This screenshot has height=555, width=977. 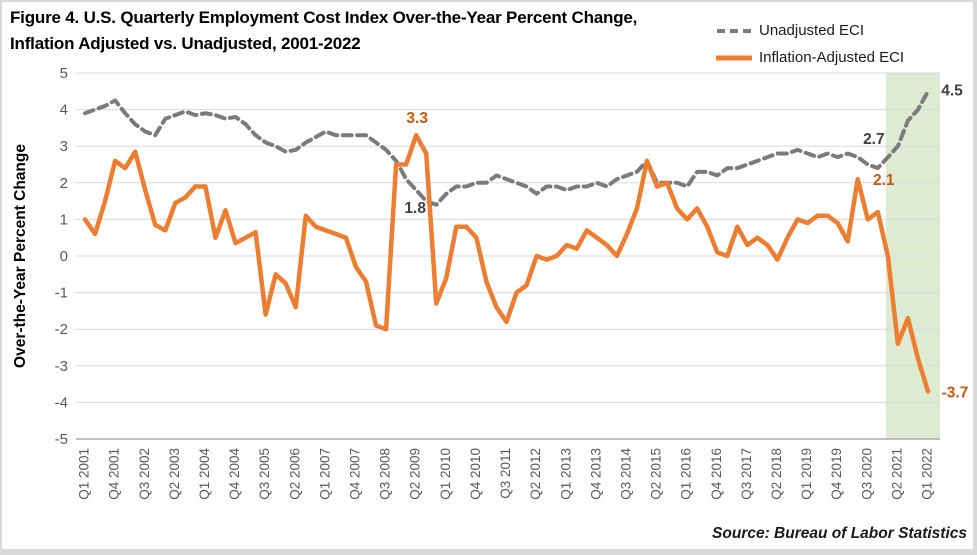 I want to click on y-axis-tick-labels: 5 4 3 2 1 0 -1 -2 -3 -4 -5, so click(x=61, y=256).